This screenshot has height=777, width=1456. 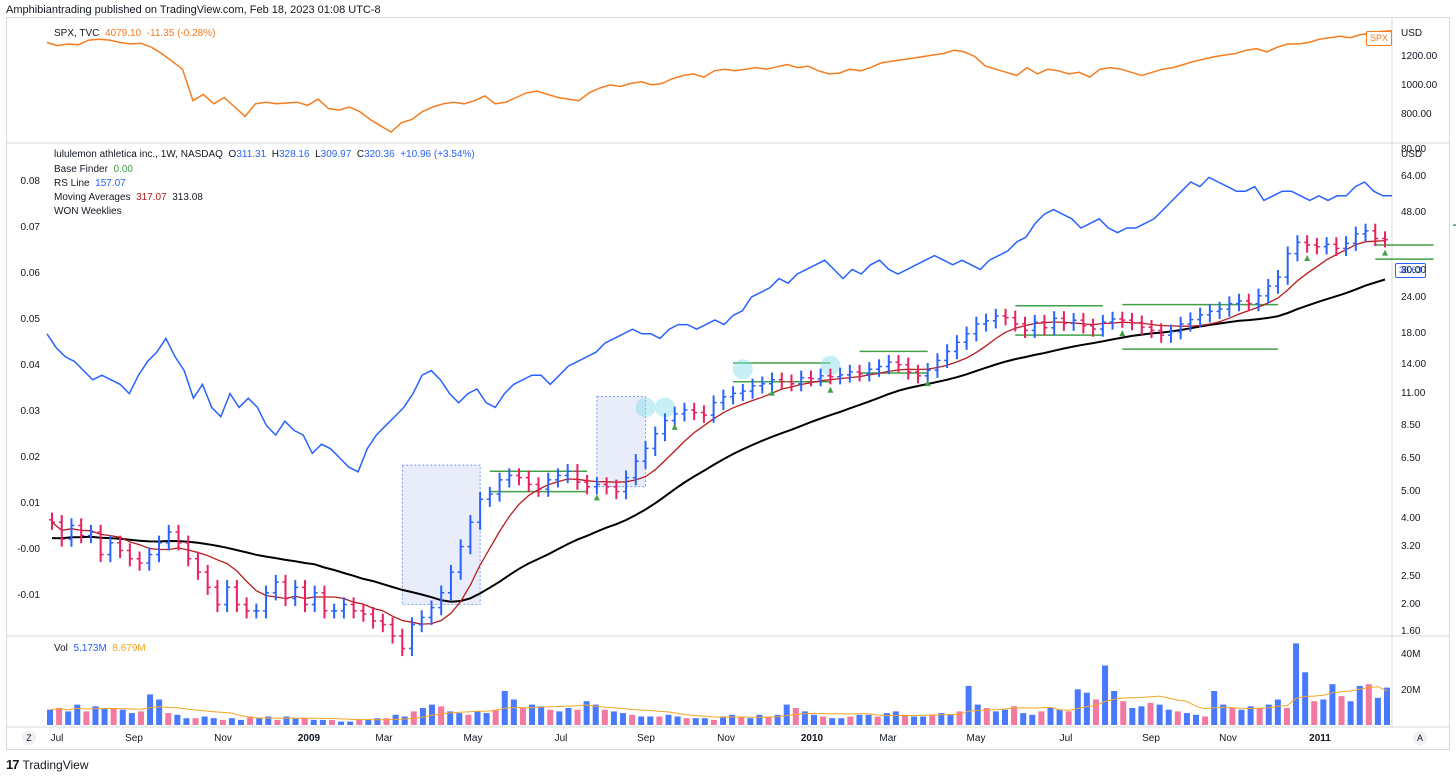 I want to click on price-tick-label: 1.60, so click(x=1411, y=631).